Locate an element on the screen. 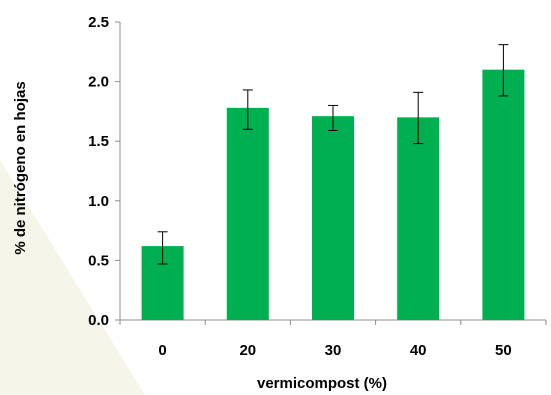 The image size is (551, 395). x-tick-label: 40 is located at coordinates (418, 350).